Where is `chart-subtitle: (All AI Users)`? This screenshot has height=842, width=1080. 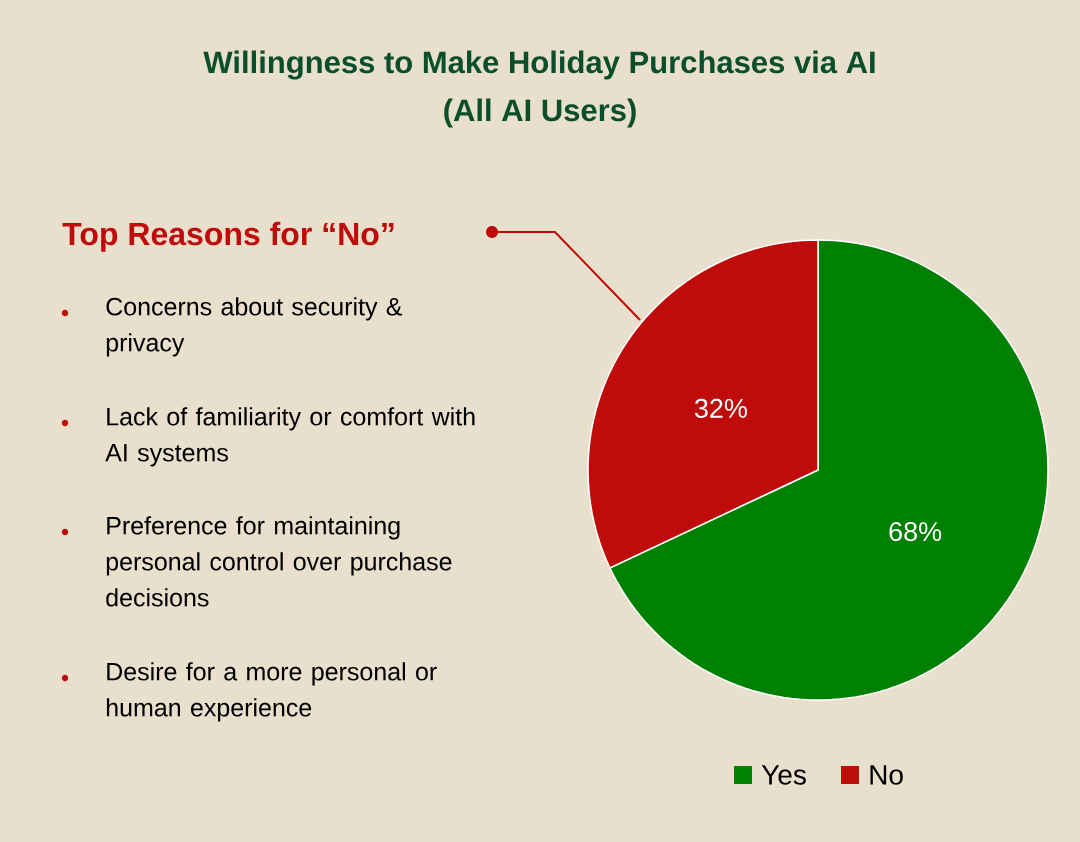
chart-subtitle: (All AI Users) is located at coordinates (540, 113).